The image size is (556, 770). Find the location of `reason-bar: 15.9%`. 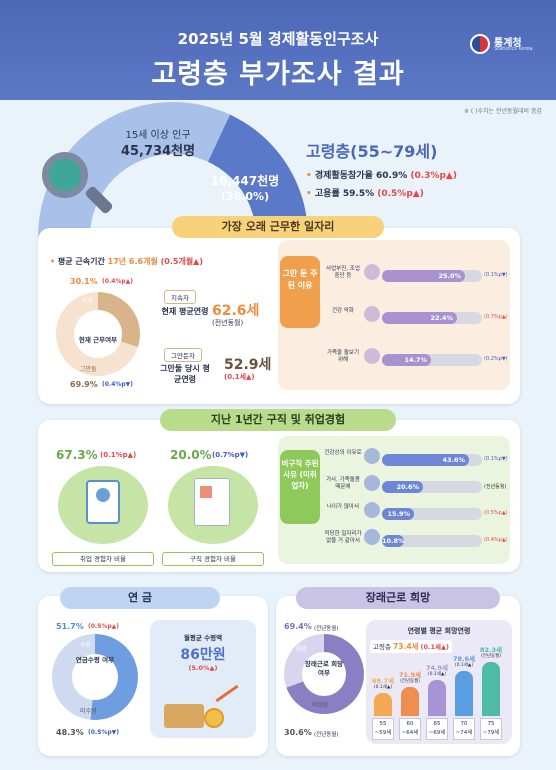

reason-bar: 15.9% is located at coordinates (398, 514).